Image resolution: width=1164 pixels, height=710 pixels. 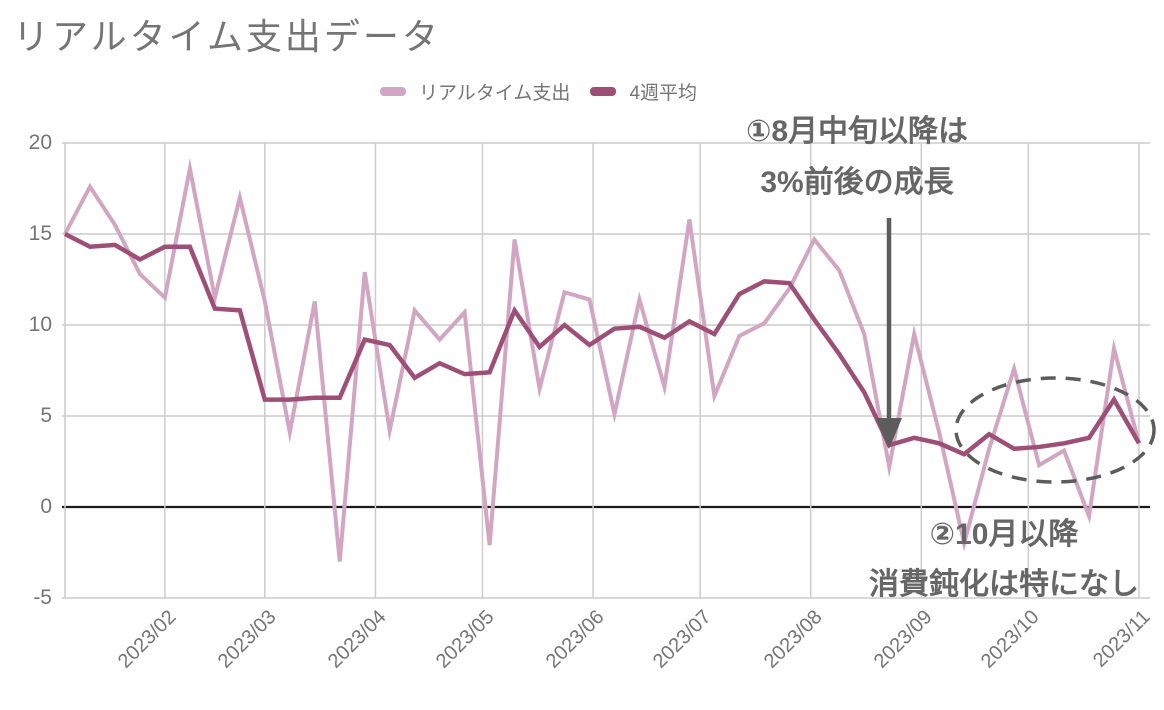 I want to click on y-tick-label: -5, so click(x=42, y=597).